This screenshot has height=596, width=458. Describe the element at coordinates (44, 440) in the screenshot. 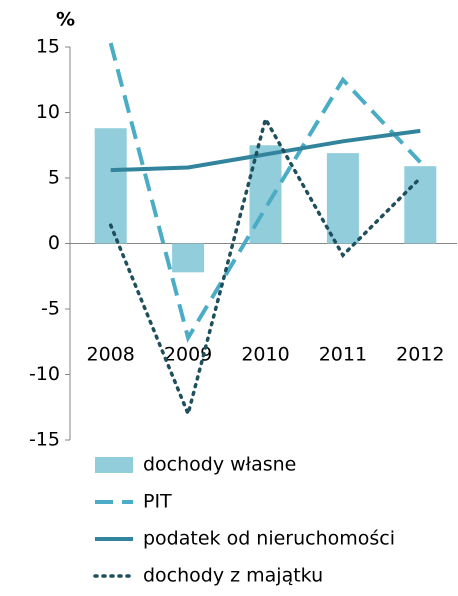

I see `y-tick-label: -15` at that location.